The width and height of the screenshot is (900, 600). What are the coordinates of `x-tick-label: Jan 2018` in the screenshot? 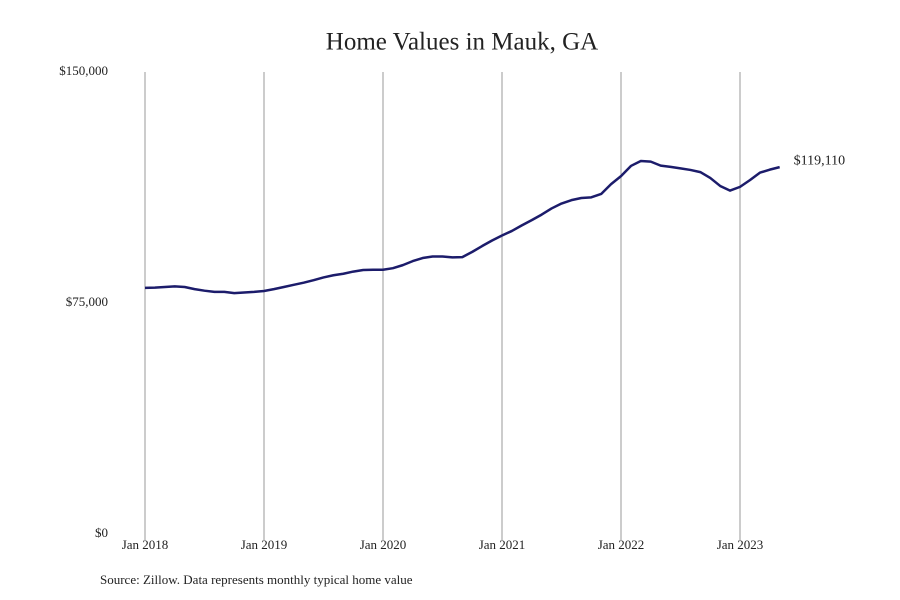 It's located at (145, 544).